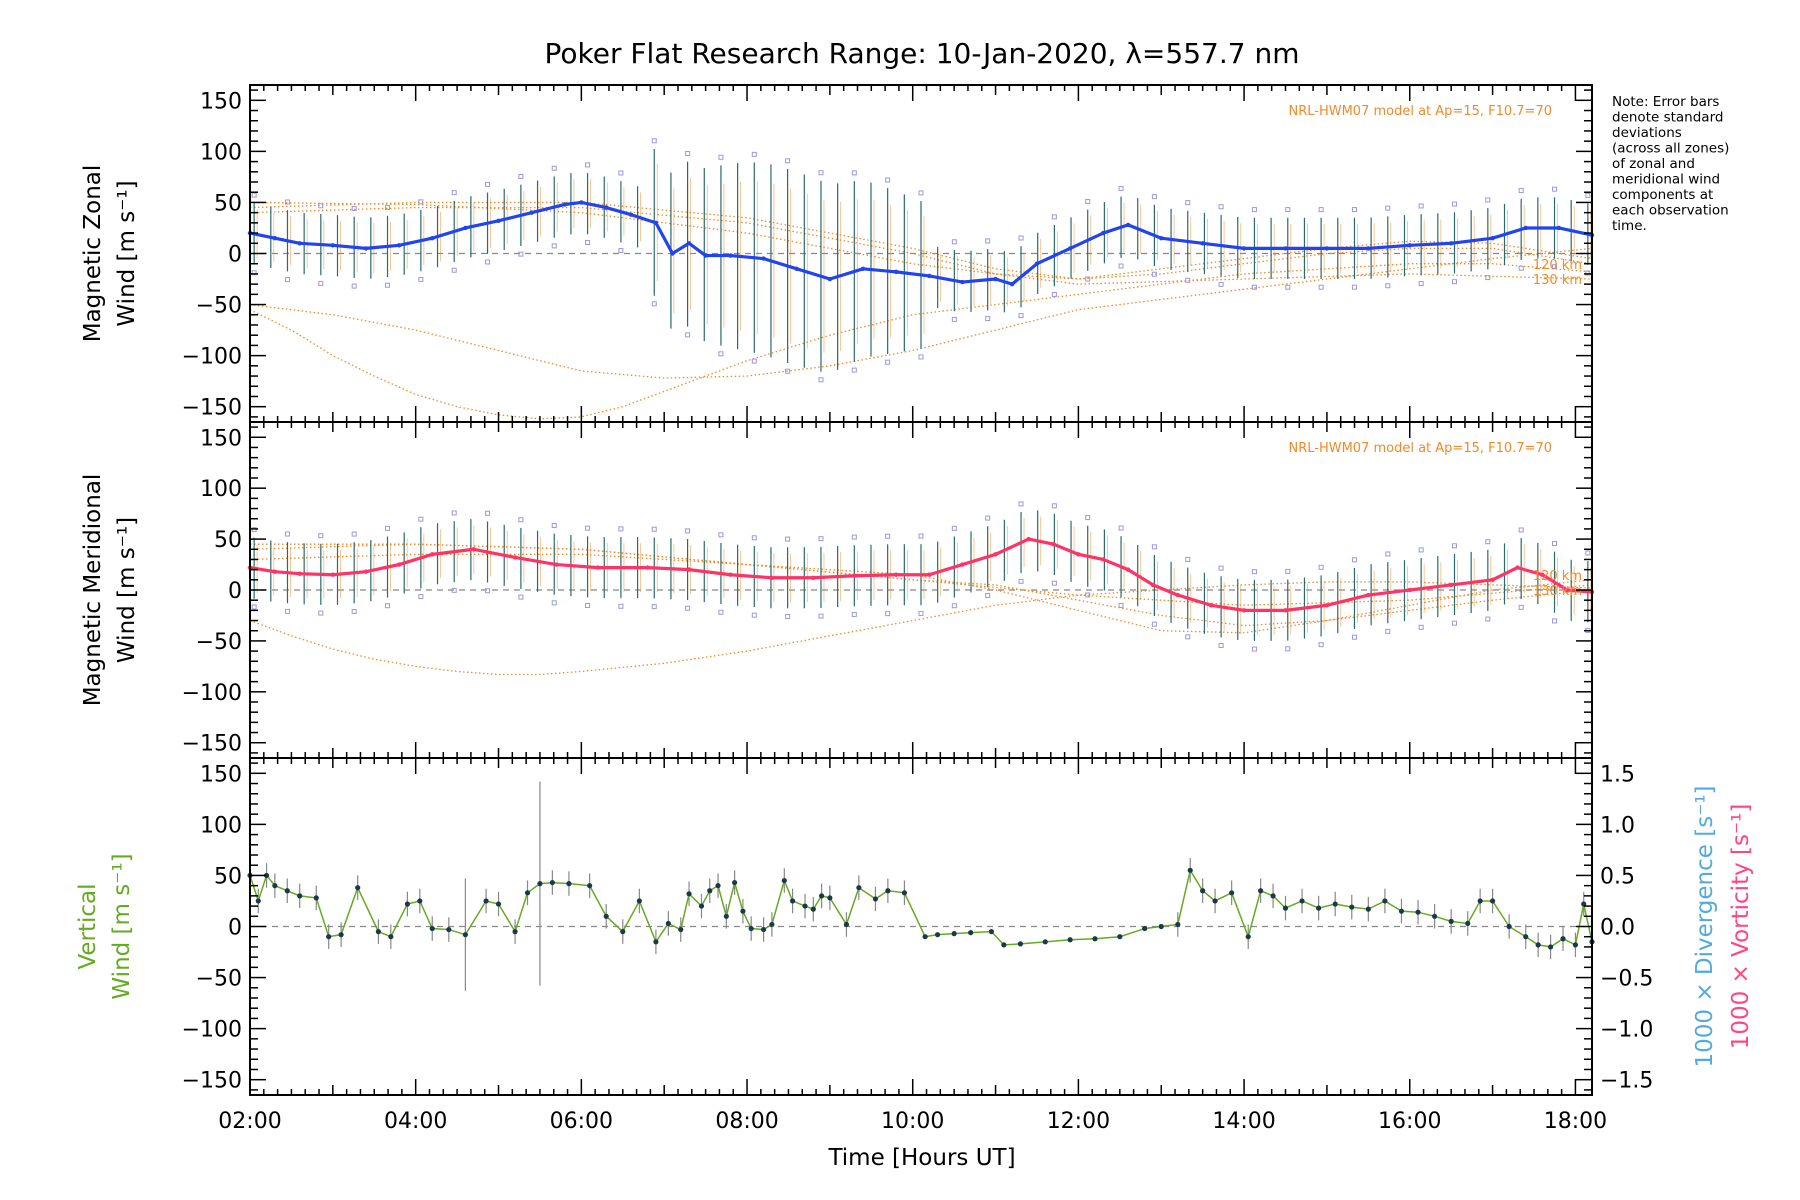 The image size is (1800, 1200). What do you see at coordinates (1575, 1121) in the screenshot?
I see `x-tick-label: 18:00` at bounding box center [1575, 1121].